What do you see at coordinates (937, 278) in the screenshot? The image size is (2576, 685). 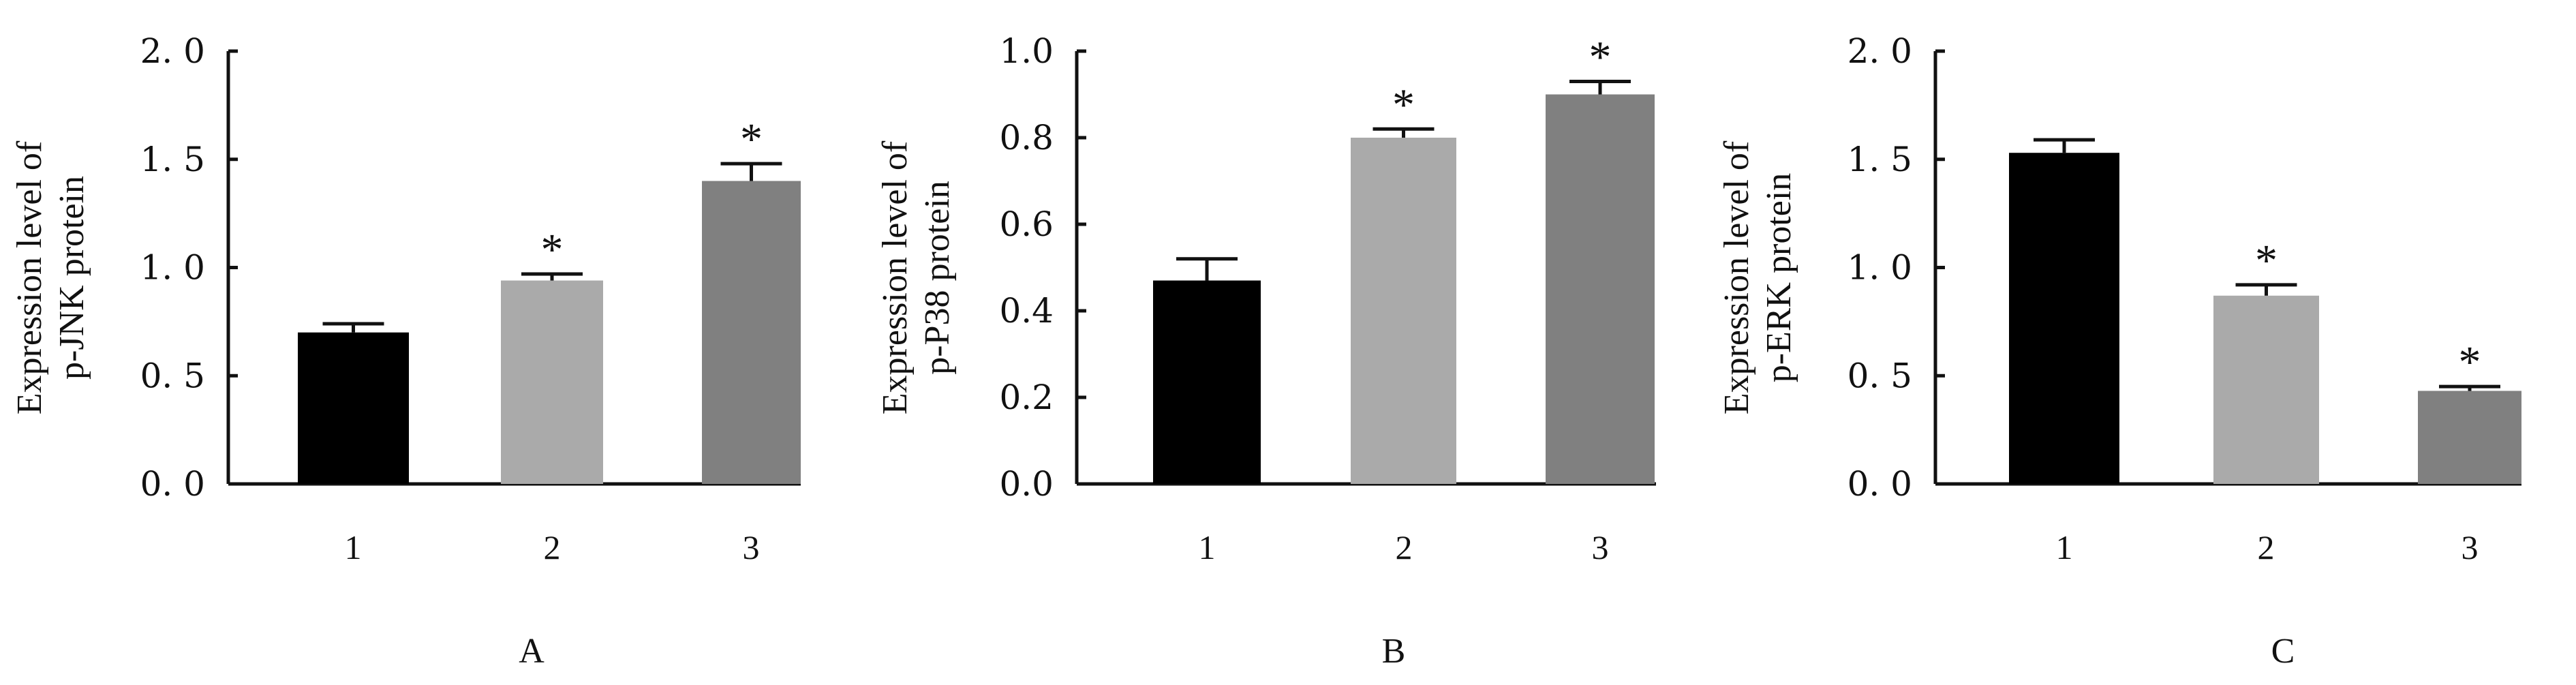 I see `y-axis-title-line: p-P38 protein` at bounding box center [937, 278].